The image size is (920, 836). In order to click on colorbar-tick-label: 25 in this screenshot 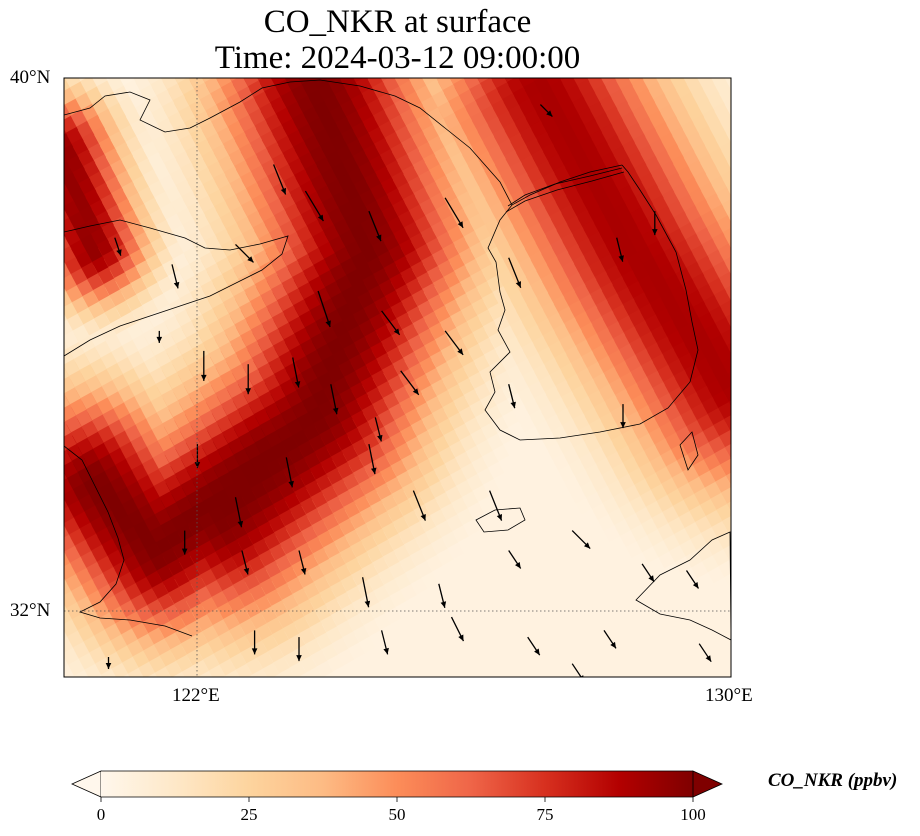, I will do `click(249, 814)`.